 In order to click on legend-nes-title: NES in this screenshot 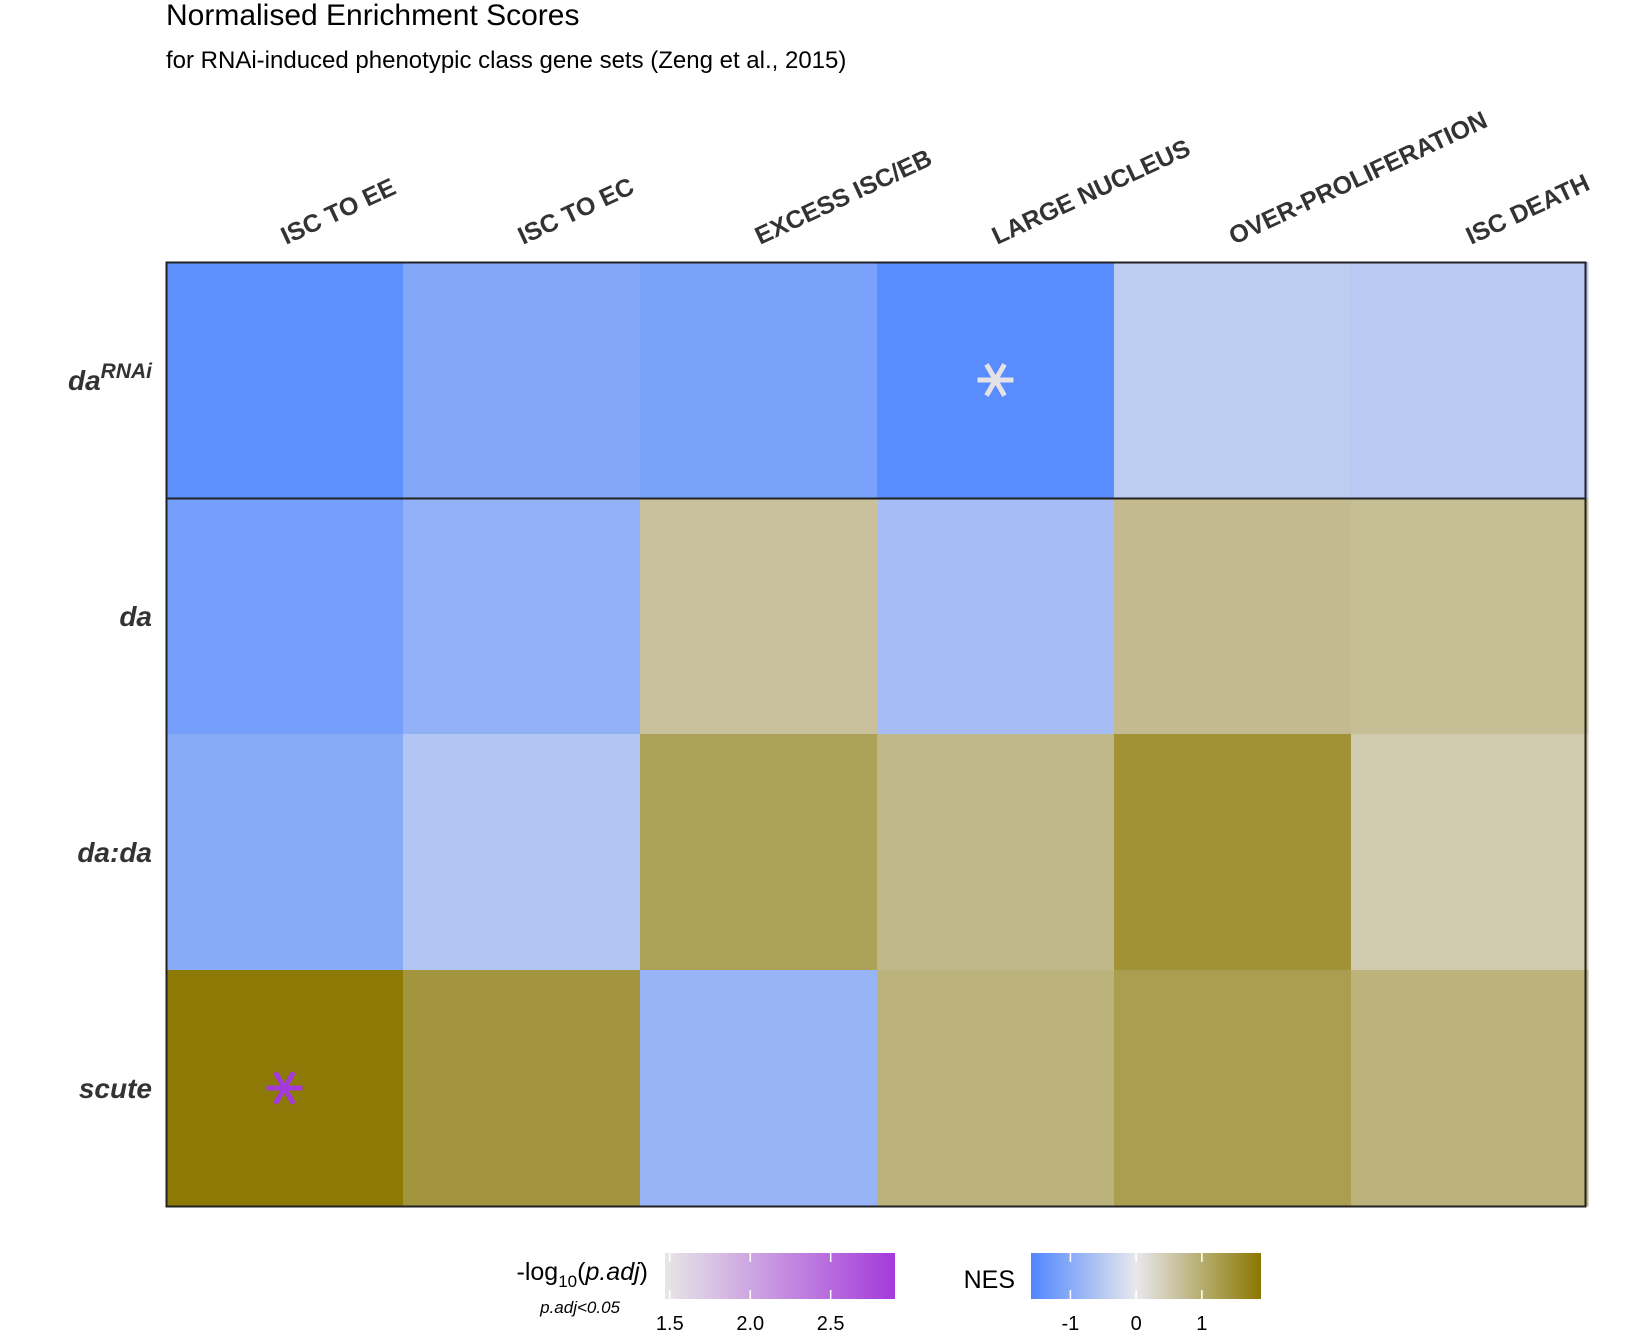, I will do `click(989, 1280)`.